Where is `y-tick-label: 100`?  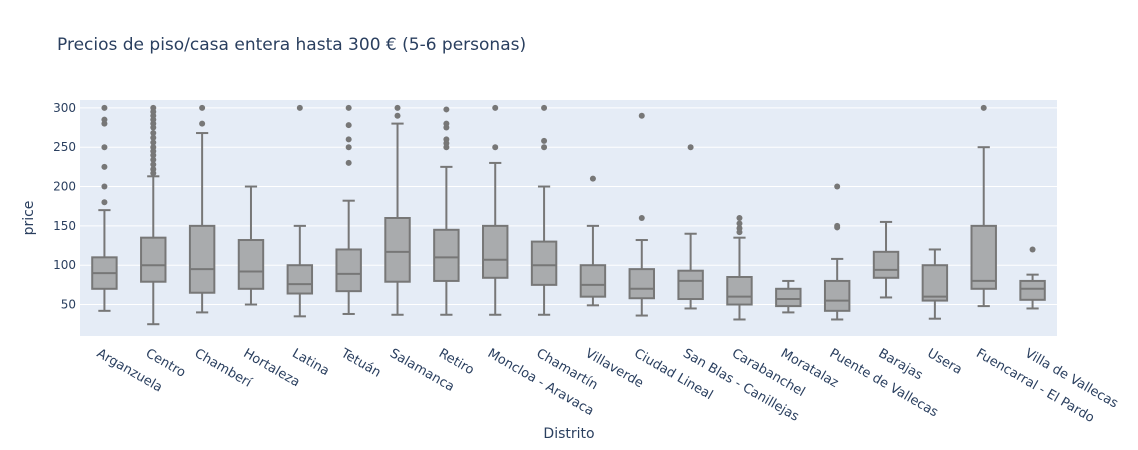 y-tick-label: 100 is located at coordinates (64, 265).